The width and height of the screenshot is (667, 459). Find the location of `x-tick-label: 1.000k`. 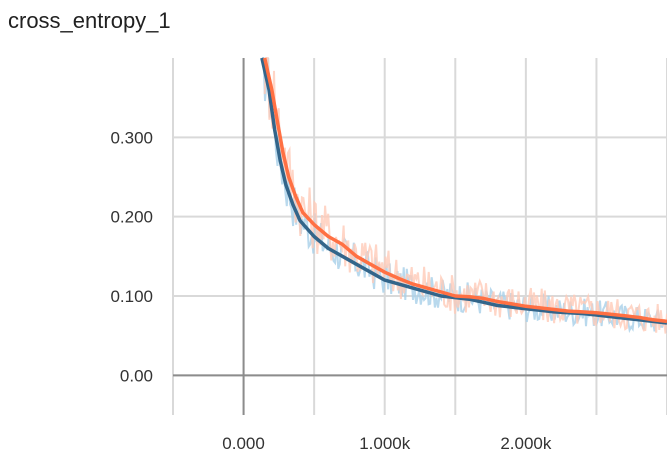

x-tick-label: 1.000k is located at coordinates (385, 443).